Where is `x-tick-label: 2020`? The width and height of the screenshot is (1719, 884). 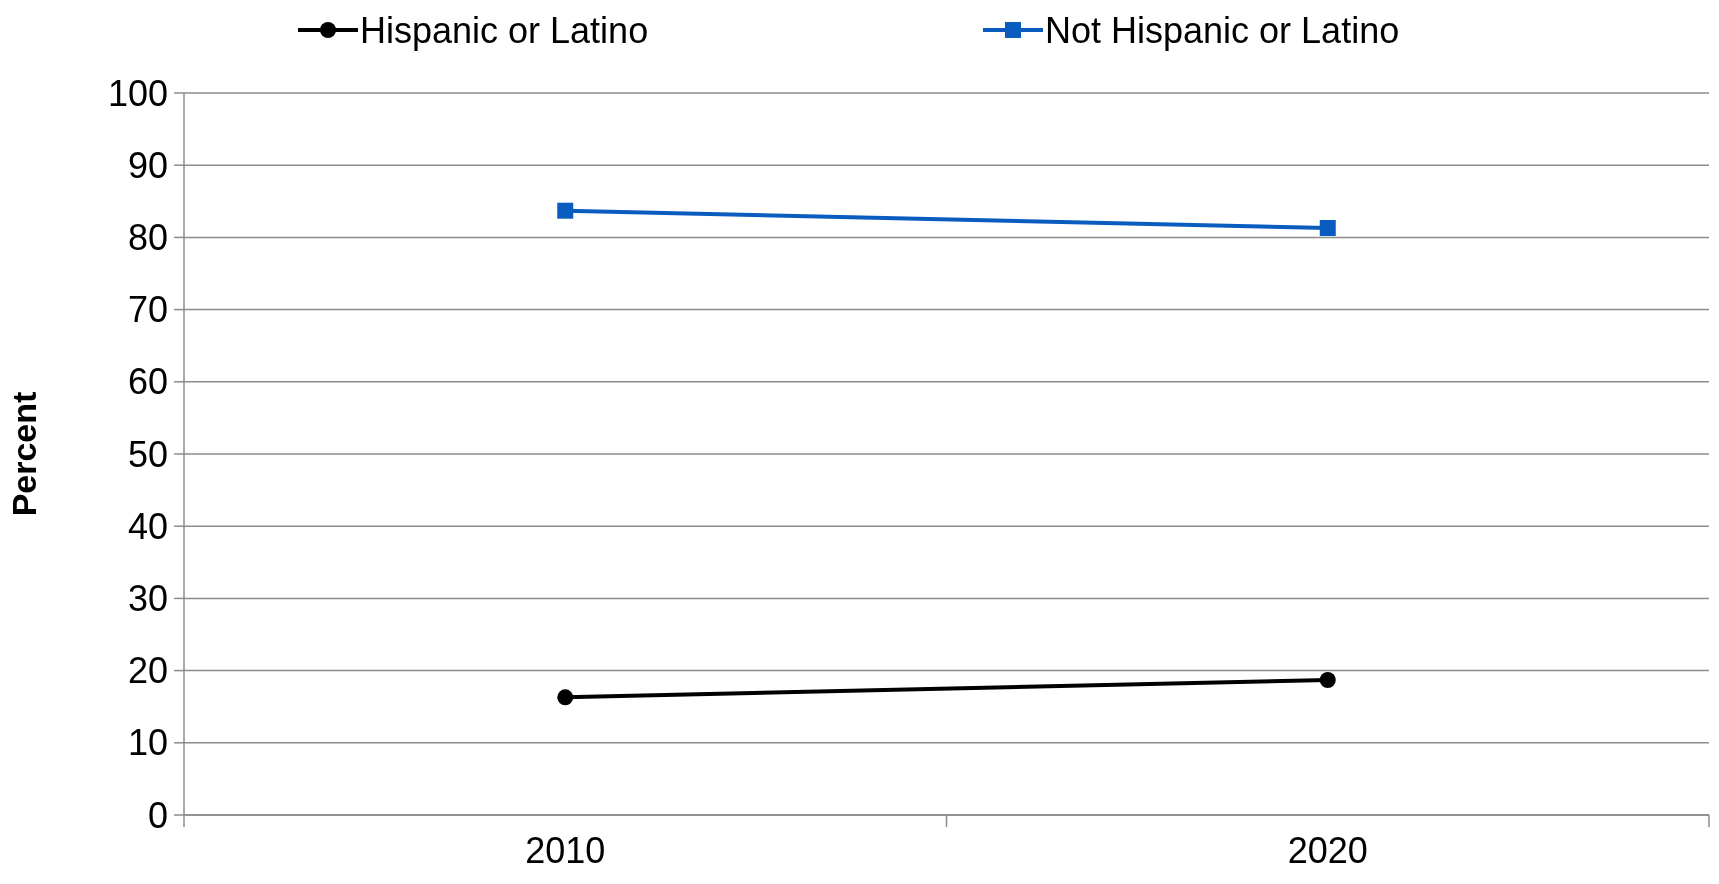 x-tick-label: 2020 is located at coordinates (1327, 850).